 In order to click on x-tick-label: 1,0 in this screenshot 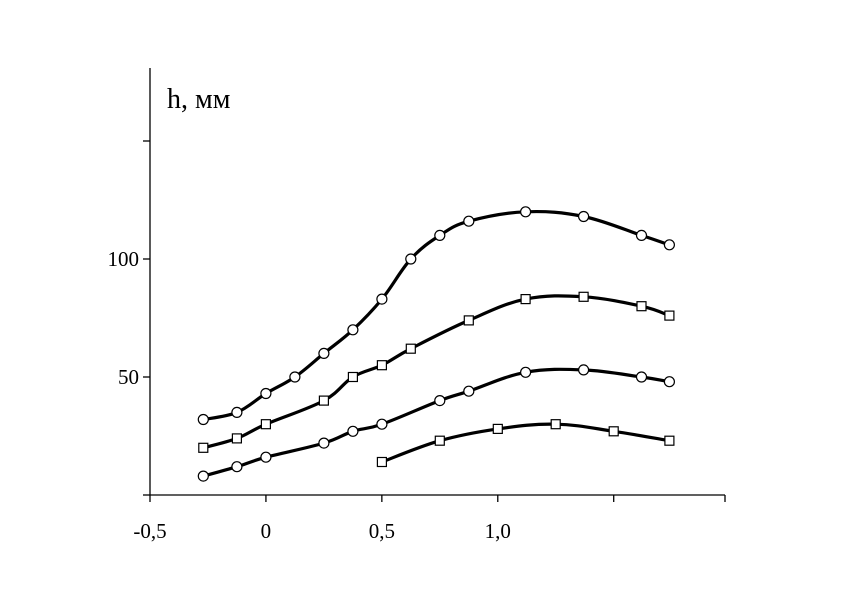, I will do `click(498, 531)`.